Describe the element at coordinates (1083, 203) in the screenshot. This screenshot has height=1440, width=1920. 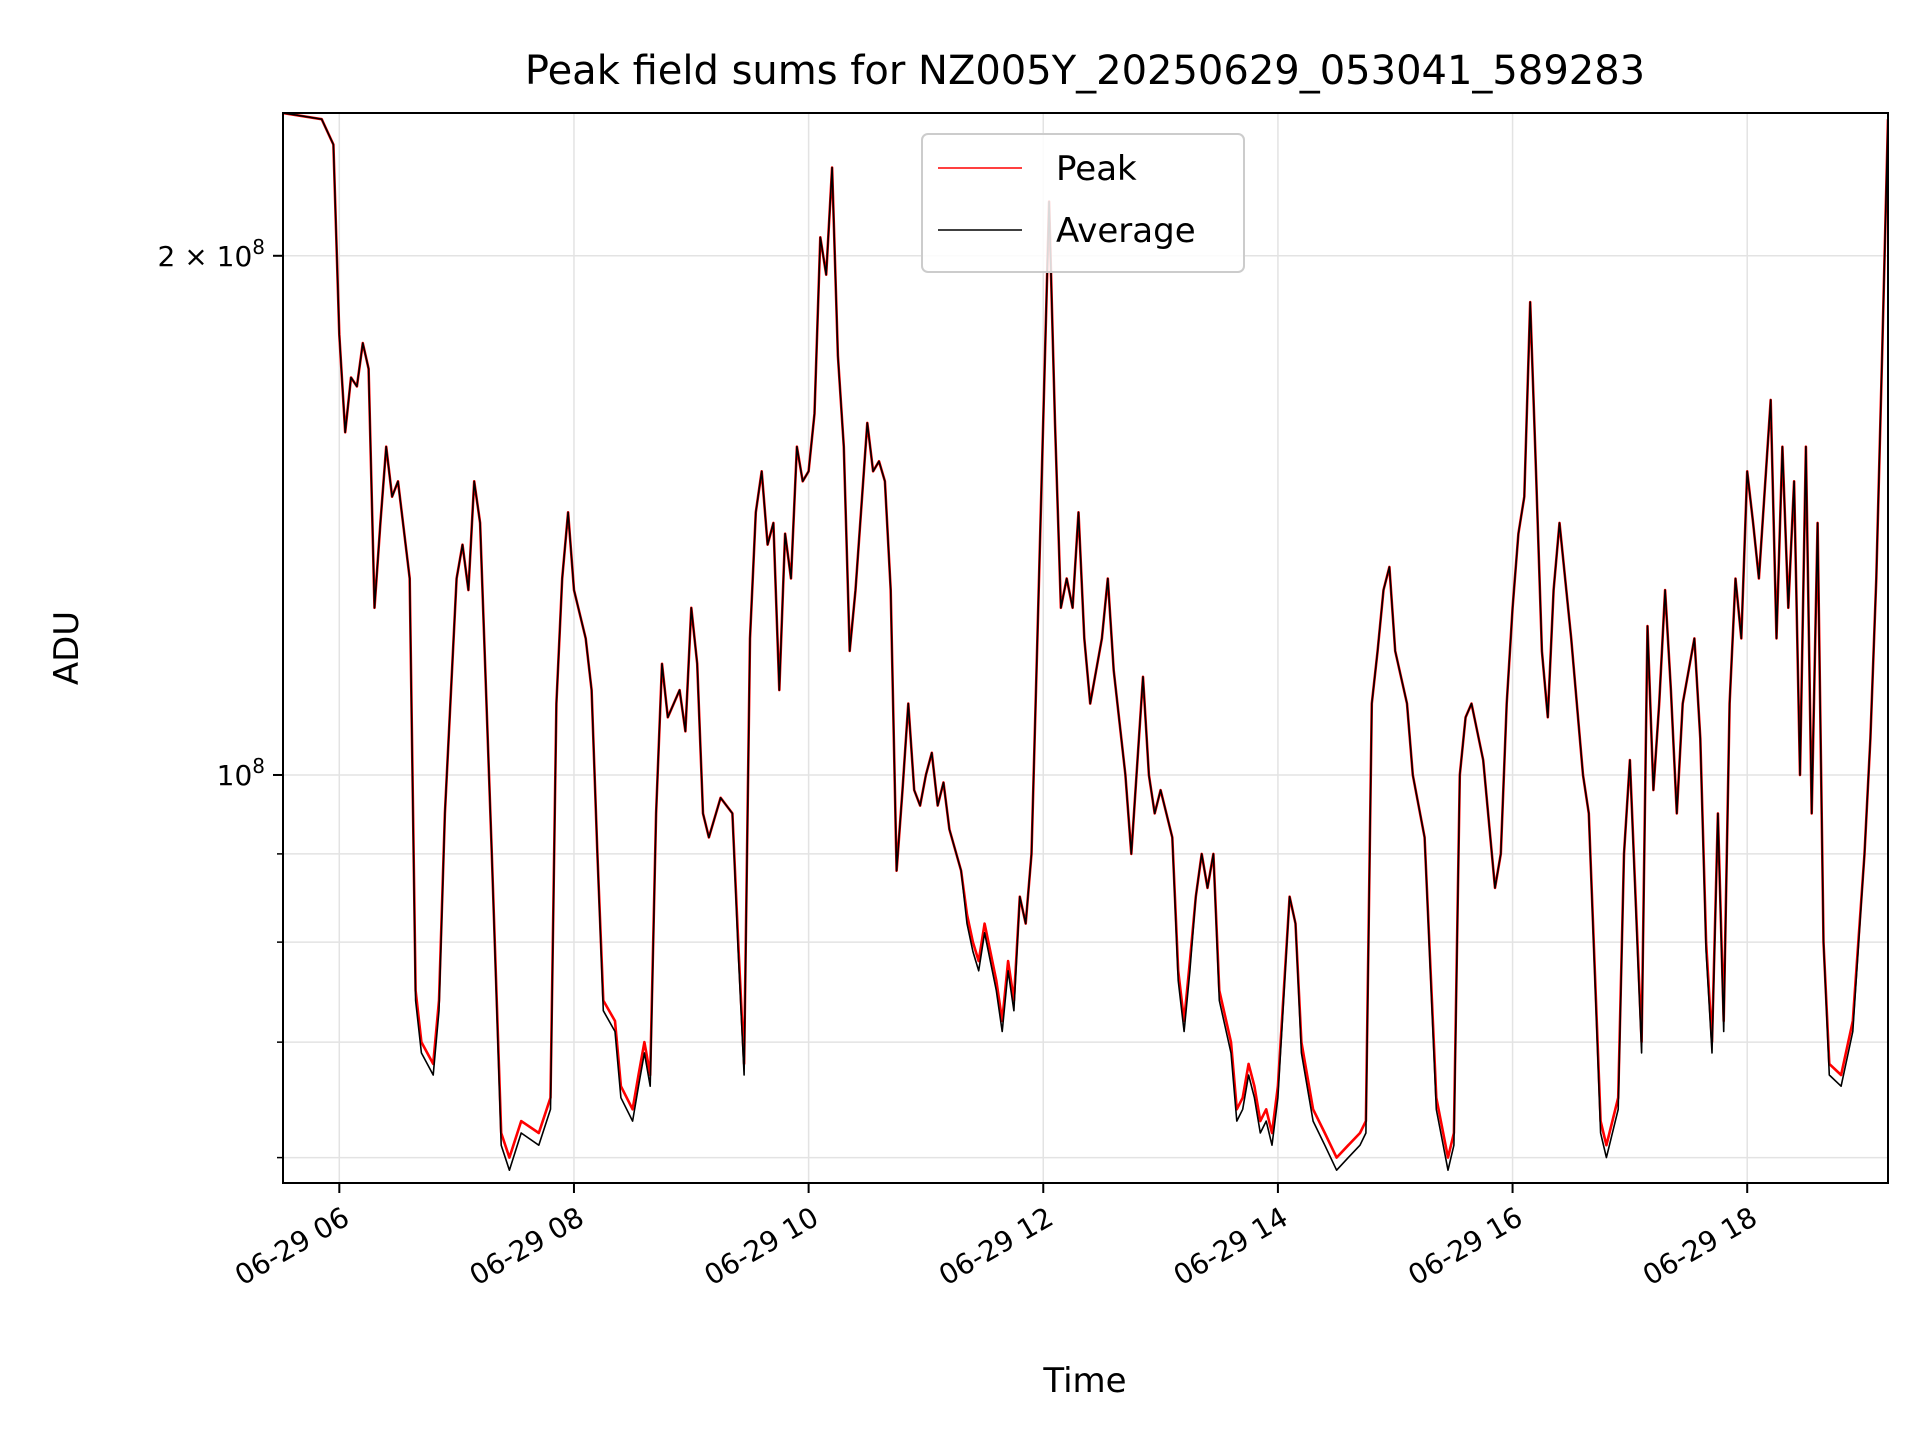
I see `legend: Peak Average` at that location.